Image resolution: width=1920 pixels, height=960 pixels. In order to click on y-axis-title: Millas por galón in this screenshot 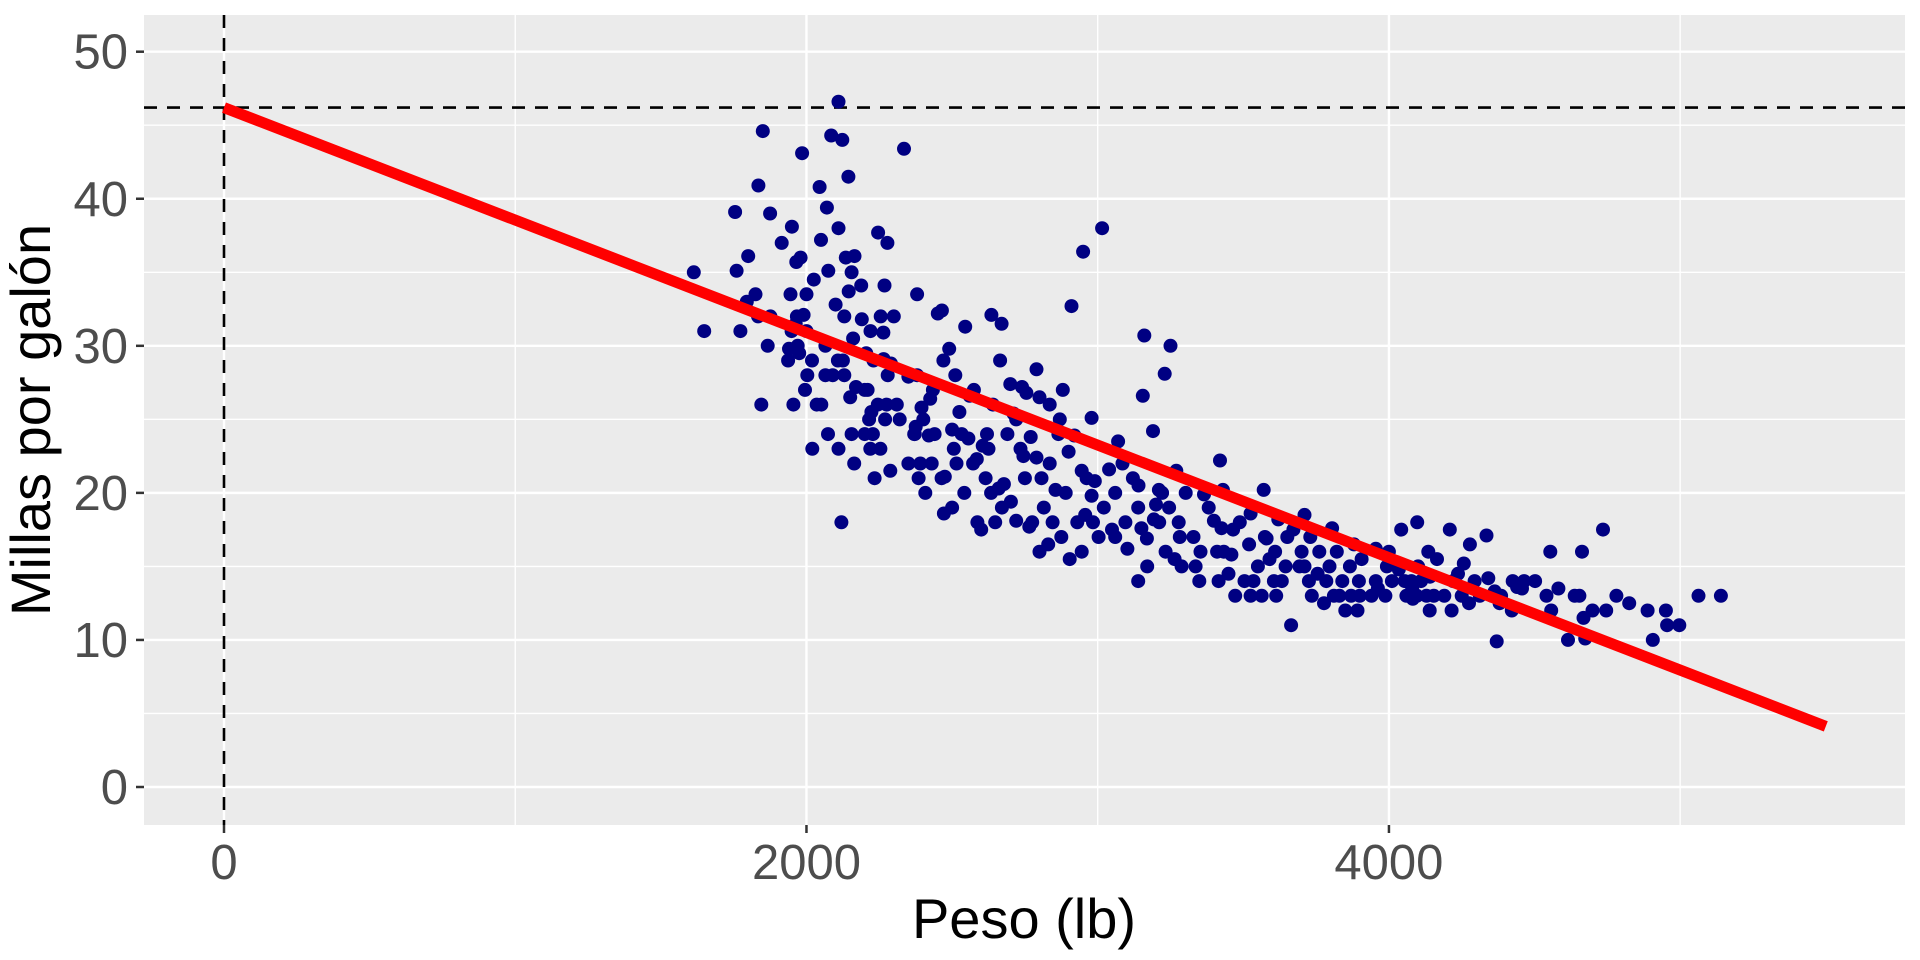, I will do `click(31, 420)`.